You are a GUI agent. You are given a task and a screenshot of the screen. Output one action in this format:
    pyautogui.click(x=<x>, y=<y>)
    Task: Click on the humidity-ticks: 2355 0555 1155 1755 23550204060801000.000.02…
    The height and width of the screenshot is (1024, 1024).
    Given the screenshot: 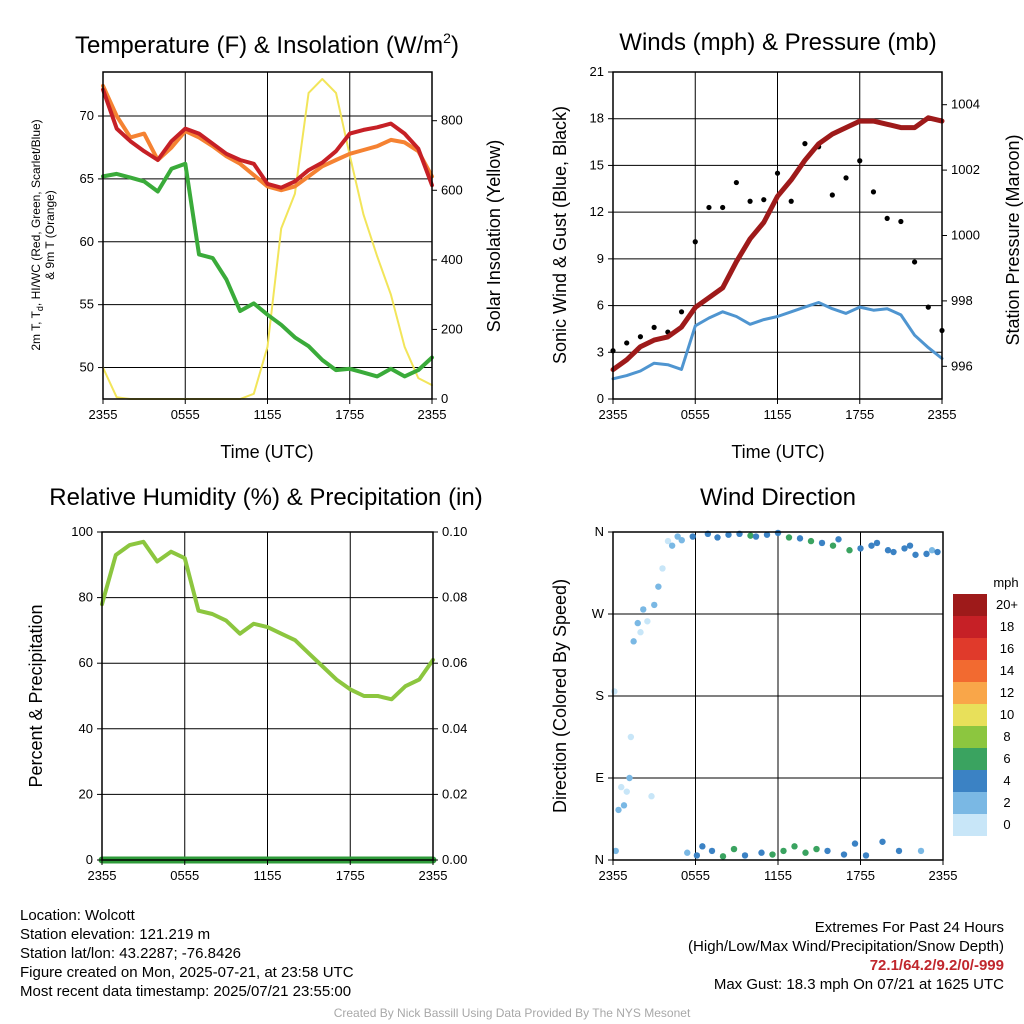 What is the action you would take?
    pyautogui.click(x=269, y=703)
    